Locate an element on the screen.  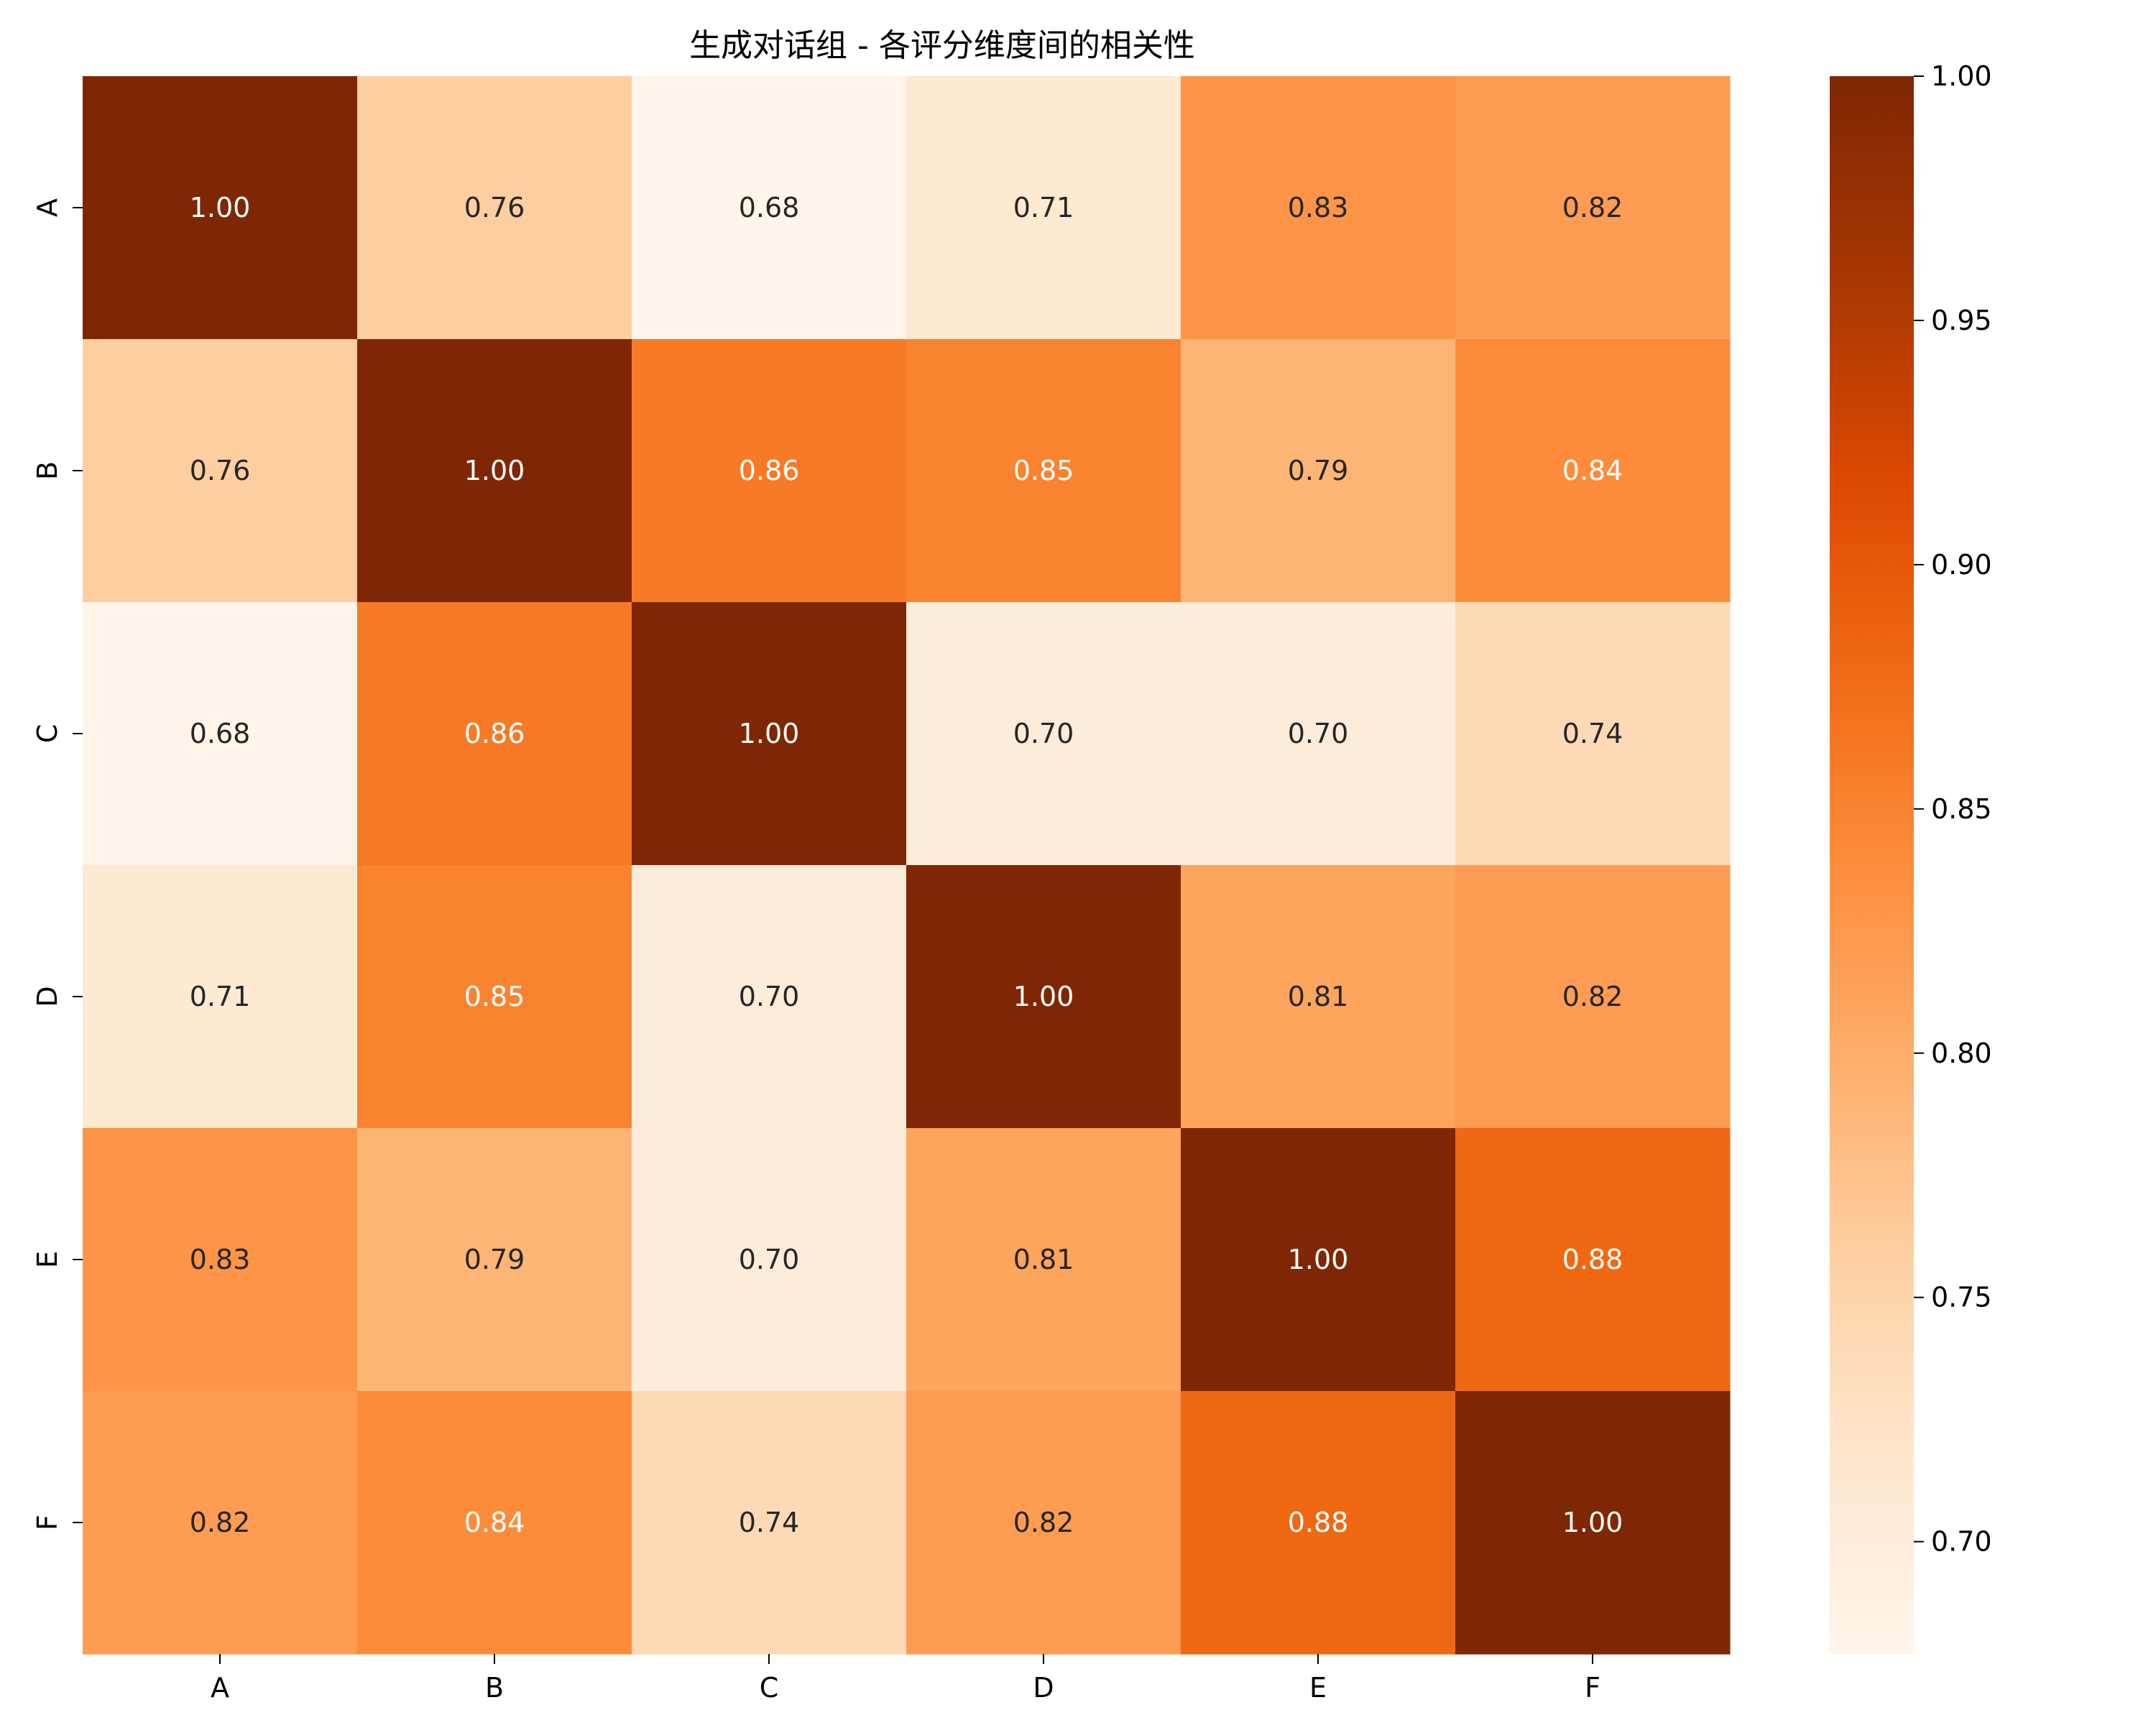
colorbar: 0.70 0.75 0.80 0.85 0.90 0.95 1.00 is located at coordinates (1911, 857).